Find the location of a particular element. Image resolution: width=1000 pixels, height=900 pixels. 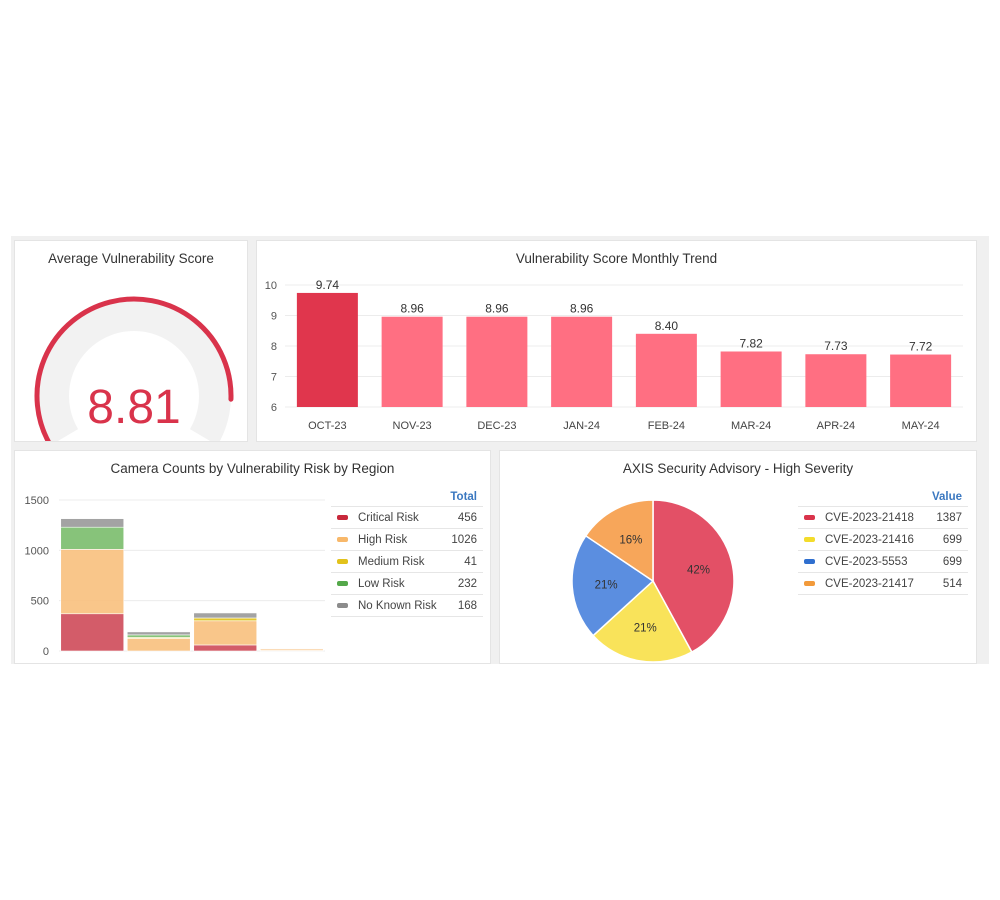

advisory-legend-row: CVE-2023-21417 514 is located at coordinates (883, 584).